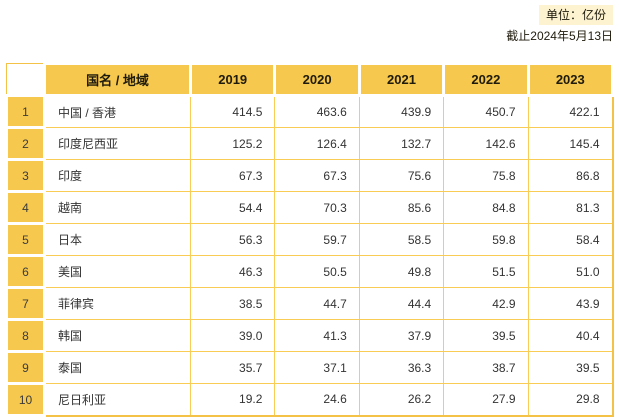 The height and width of the screenshot is (417, 619). I want to click on country-cell: 泰国, so click(117, 367).